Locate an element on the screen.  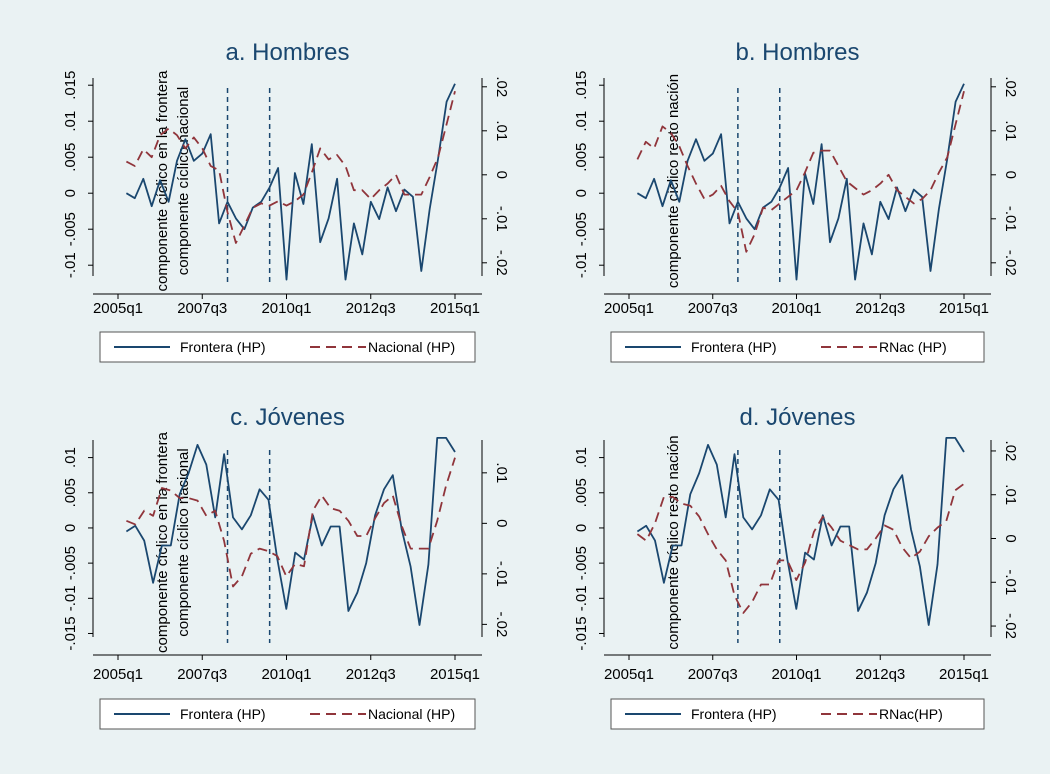
legend-label-nacional: RNac (HP) is located at coordinates (913, 347).